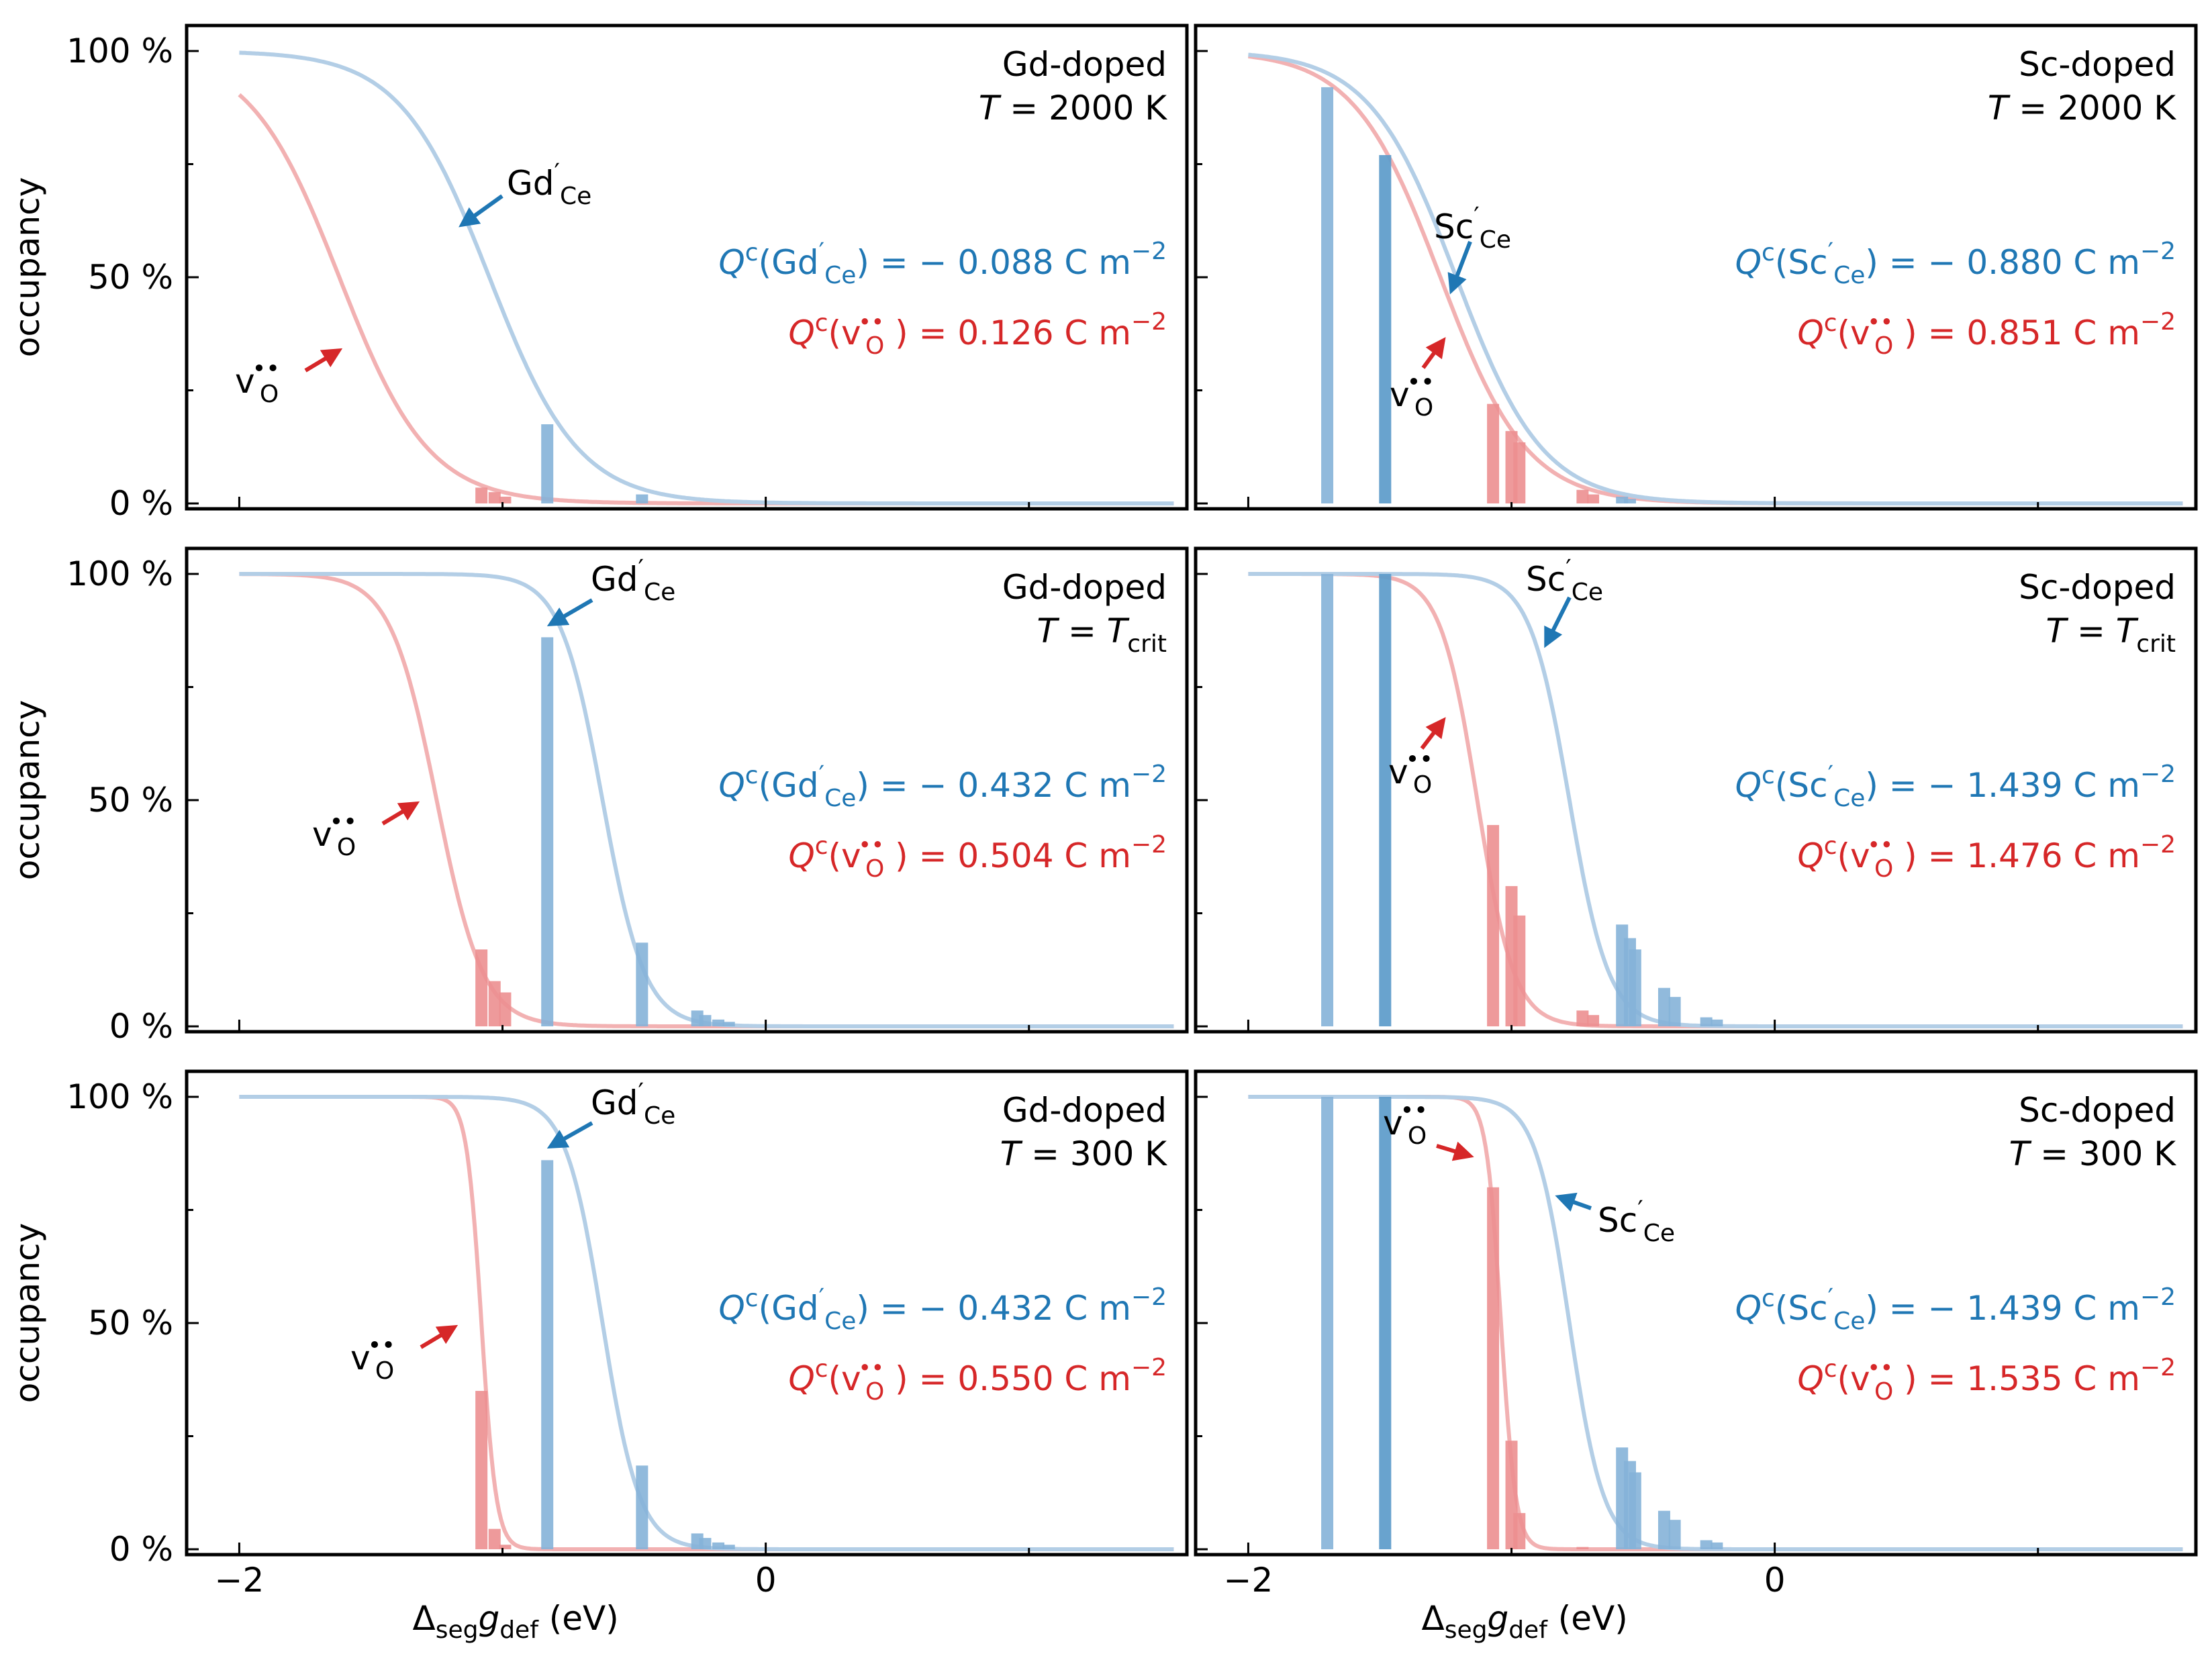  What do you see at coordinates (457, 1630) in the screenshot?
I see `x-axis-label-seg: seg` at bounding box center [457, 1630].